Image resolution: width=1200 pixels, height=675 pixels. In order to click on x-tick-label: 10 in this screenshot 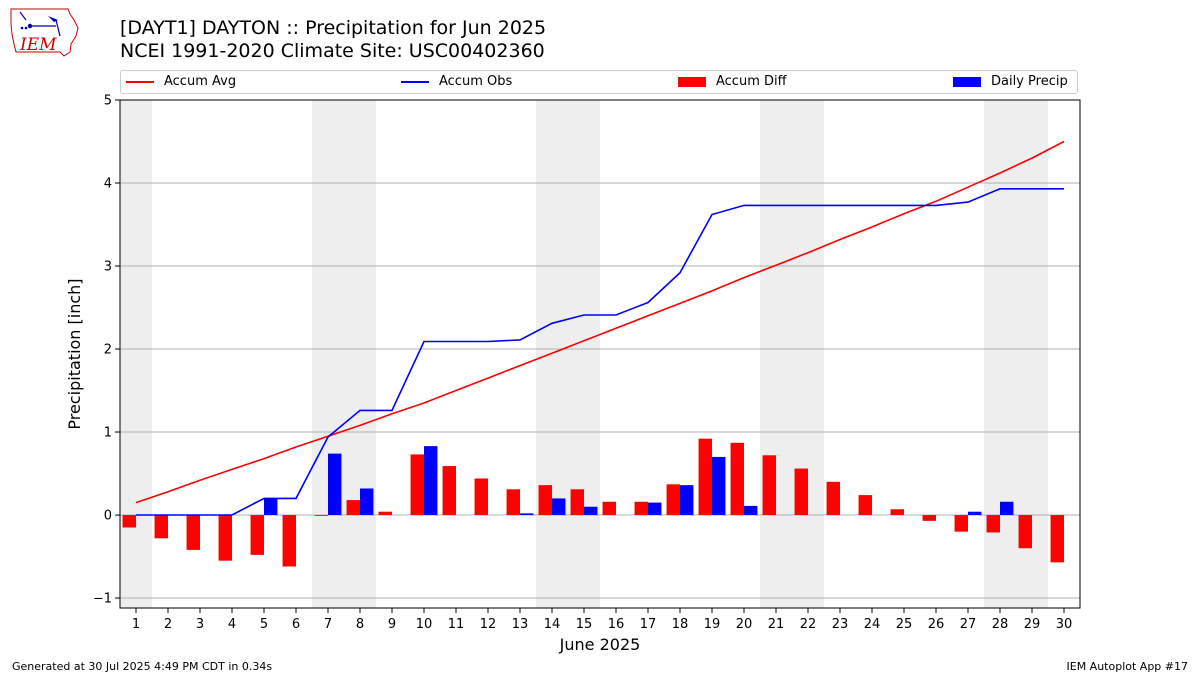, I will do `click(424, 624)`.